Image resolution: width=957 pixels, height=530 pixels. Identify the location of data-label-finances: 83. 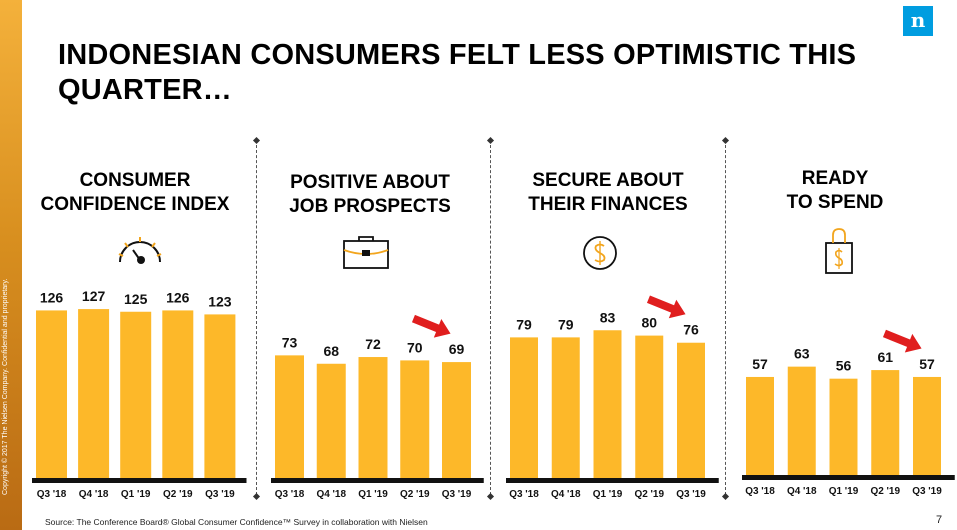
(608, 317).